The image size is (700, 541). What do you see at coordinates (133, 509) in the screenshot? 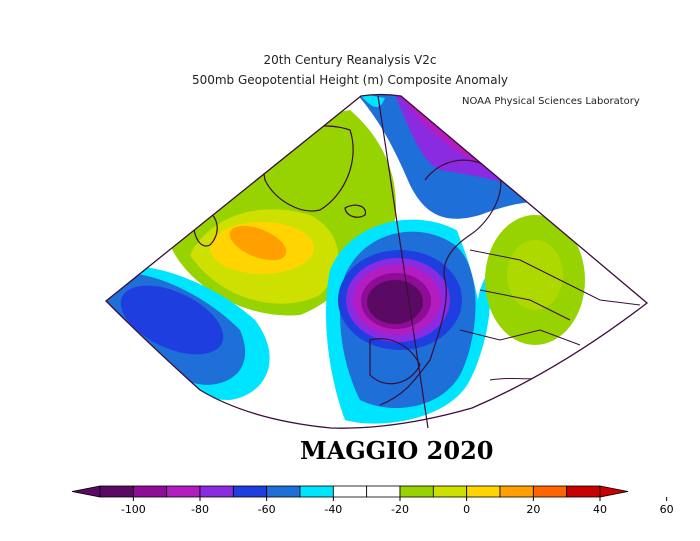
I see `colorbar-tick-label: -100` at bounding box center [133, 509].